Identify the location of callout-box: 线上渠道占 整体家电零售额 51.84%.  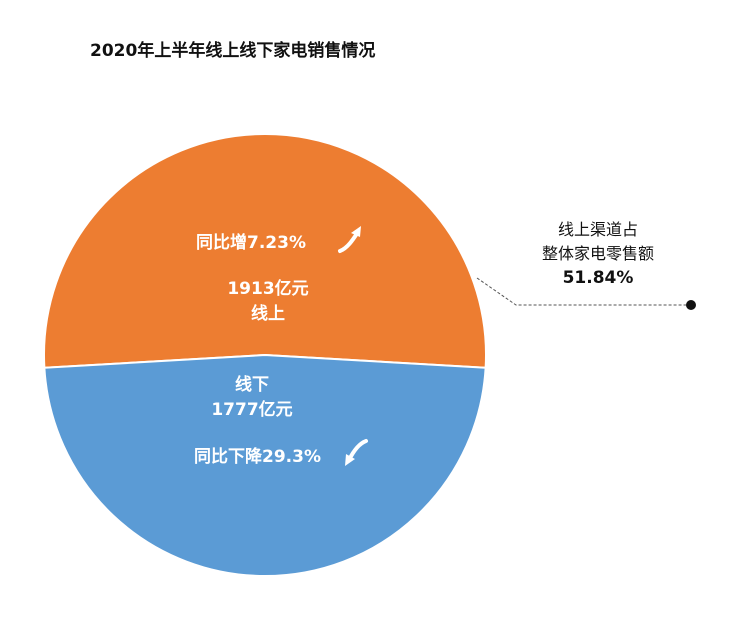
(598, 254).